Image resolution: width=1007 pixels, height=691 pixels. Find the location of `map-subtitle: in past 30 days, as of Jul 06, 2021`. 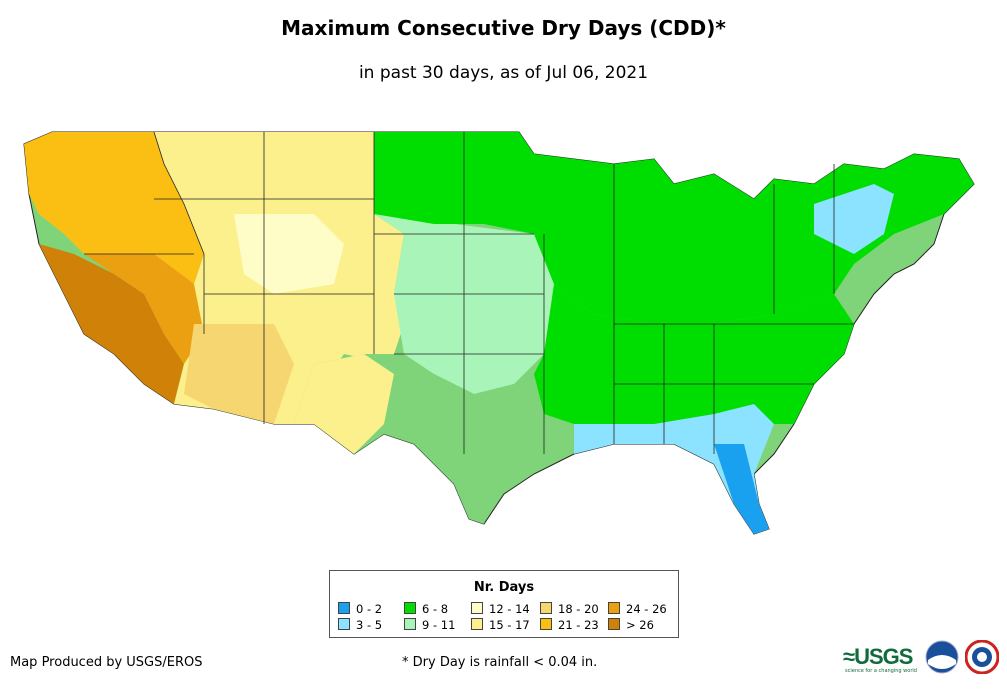

map-subtitle: in past 30 days, as of Jul 06, 2021 is located at coordinates (503, 73).